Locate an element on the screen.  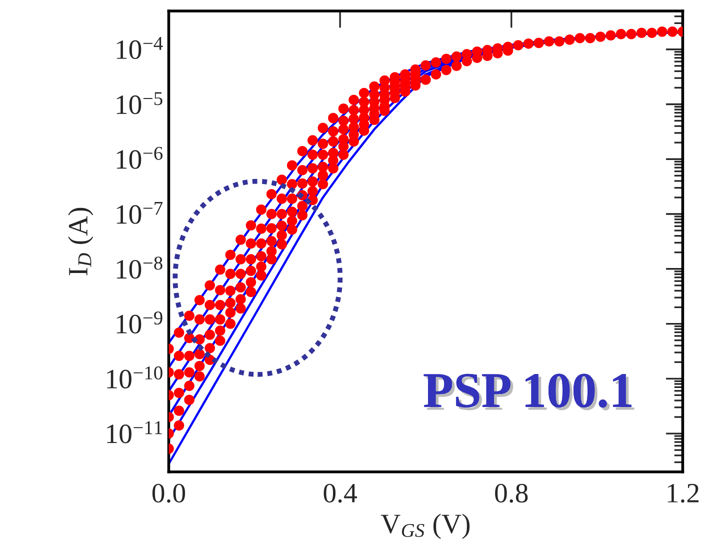
annotation: PSP 100.1 is located at coordinates (529, 392).